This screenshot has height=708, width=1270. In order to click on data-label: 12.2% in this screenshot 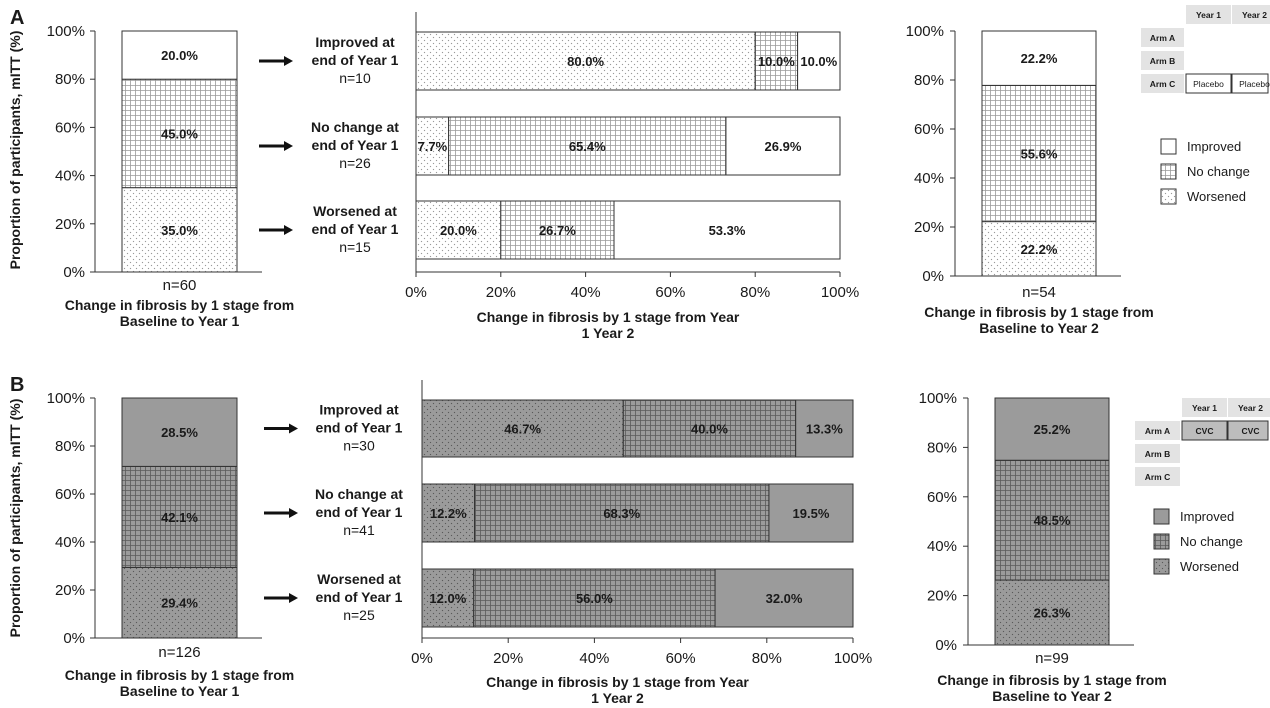, I will do `click(448, 513)`.